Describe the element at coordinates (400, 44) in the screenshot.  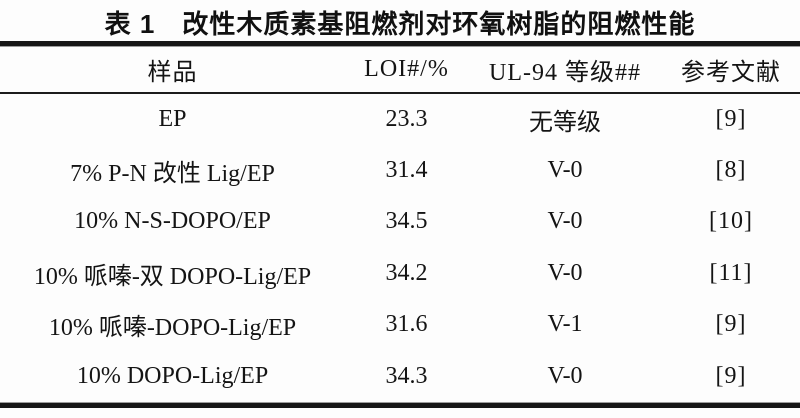
I see `table-top-rule` at that location.